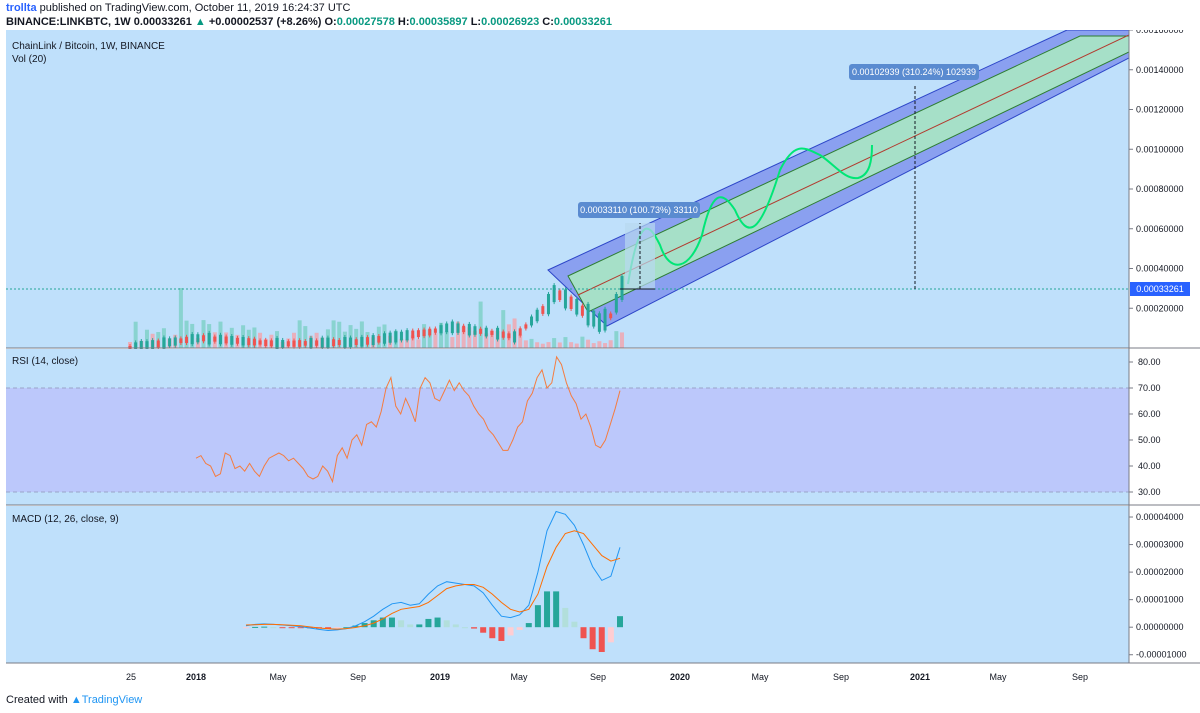 The width and height of the screenshot is (1200, 713). Describe the element at coordinates (65, 519) in the screenshot. I see `macd-title: MACD (12, 26, close, 9)` at that location.